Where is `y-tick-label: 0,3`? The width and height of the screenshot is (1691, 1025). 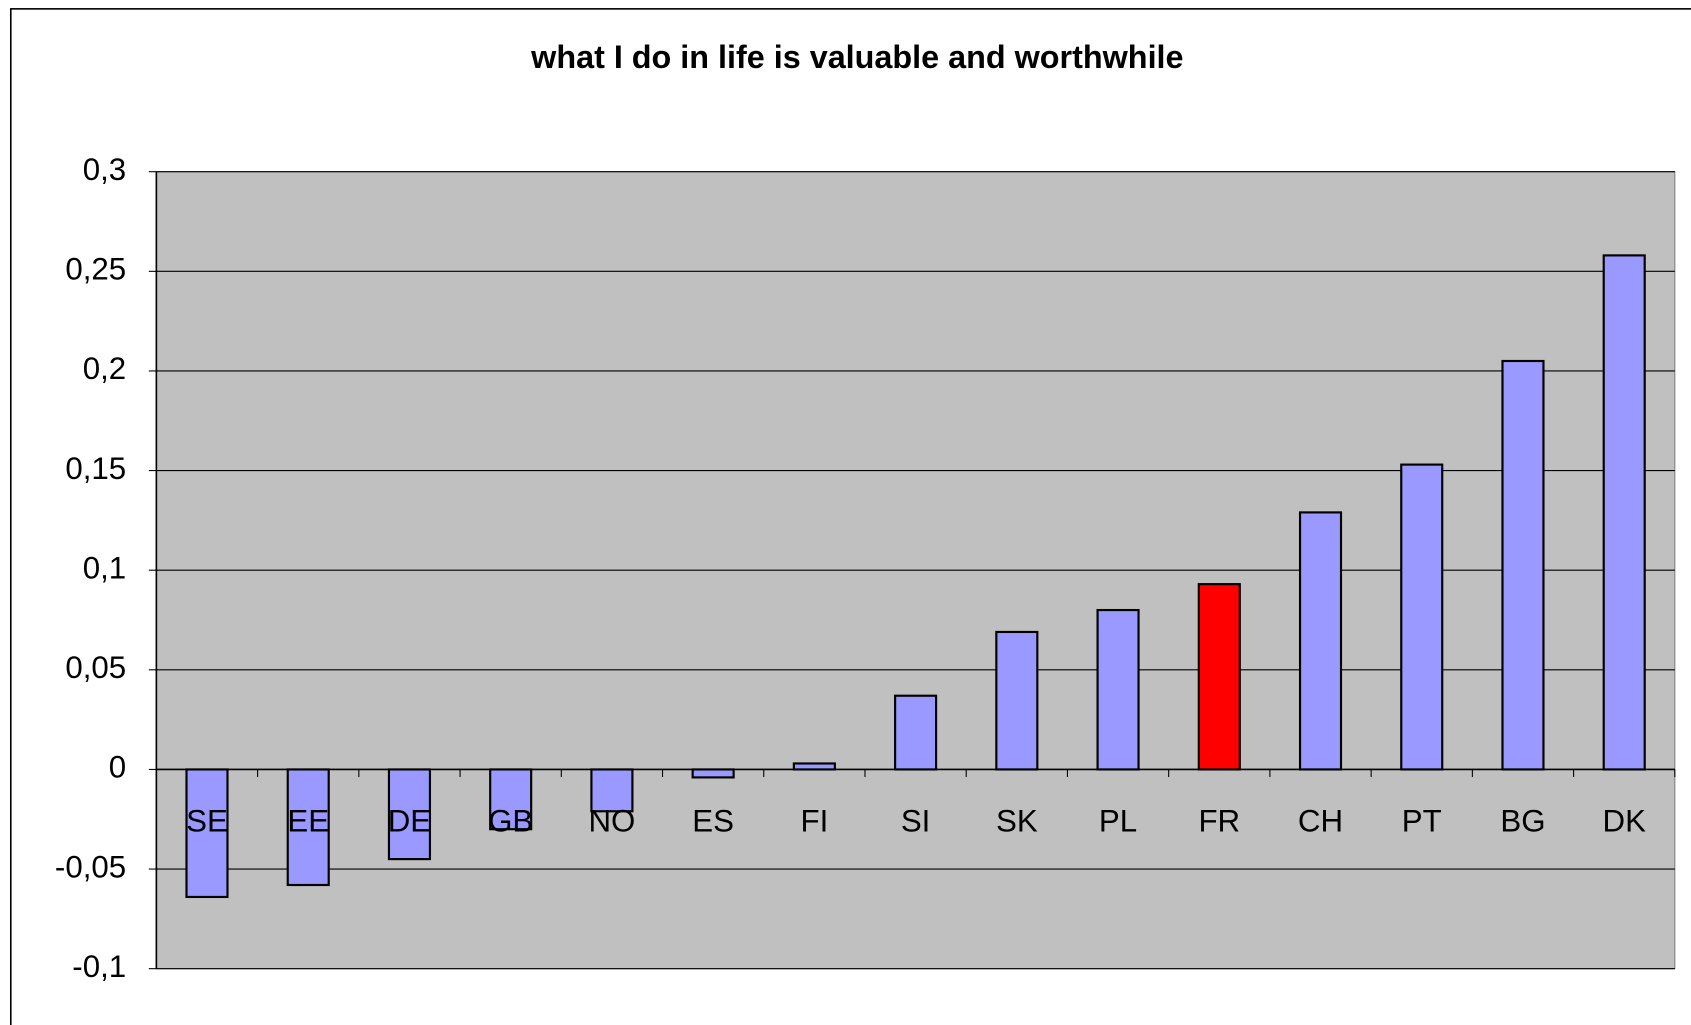 y-tick-label: 0,3 is located at coordinates (104, 169).